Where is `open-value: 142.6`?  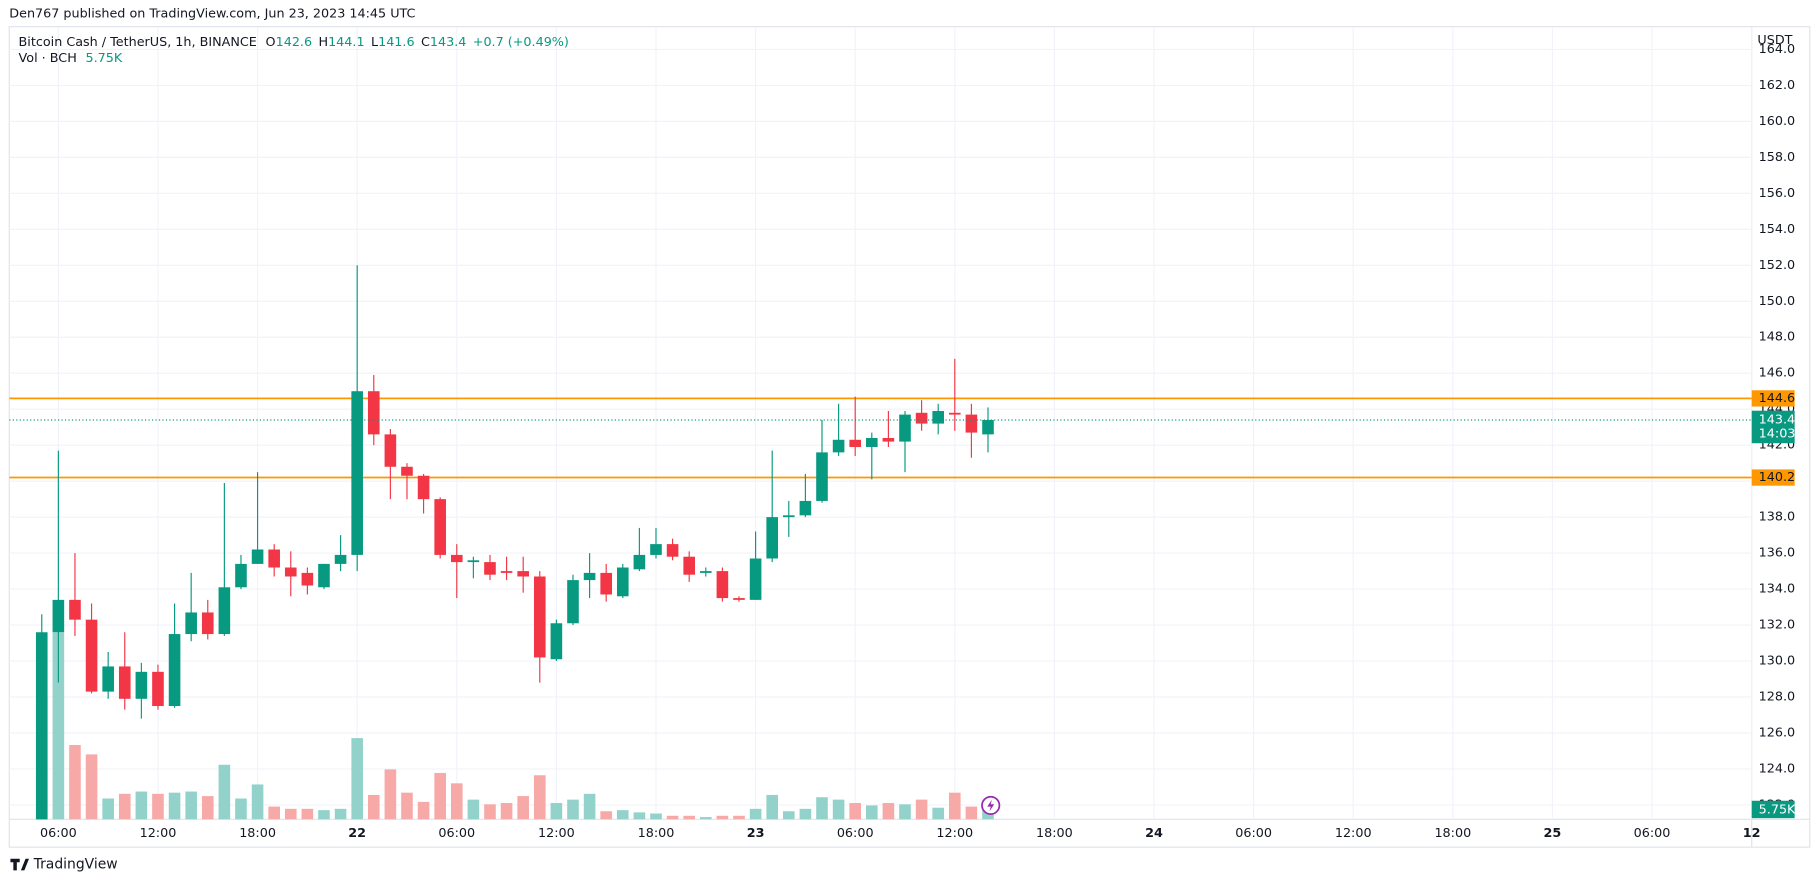 open-value: 142.6 is located at coordinates (294, 41).